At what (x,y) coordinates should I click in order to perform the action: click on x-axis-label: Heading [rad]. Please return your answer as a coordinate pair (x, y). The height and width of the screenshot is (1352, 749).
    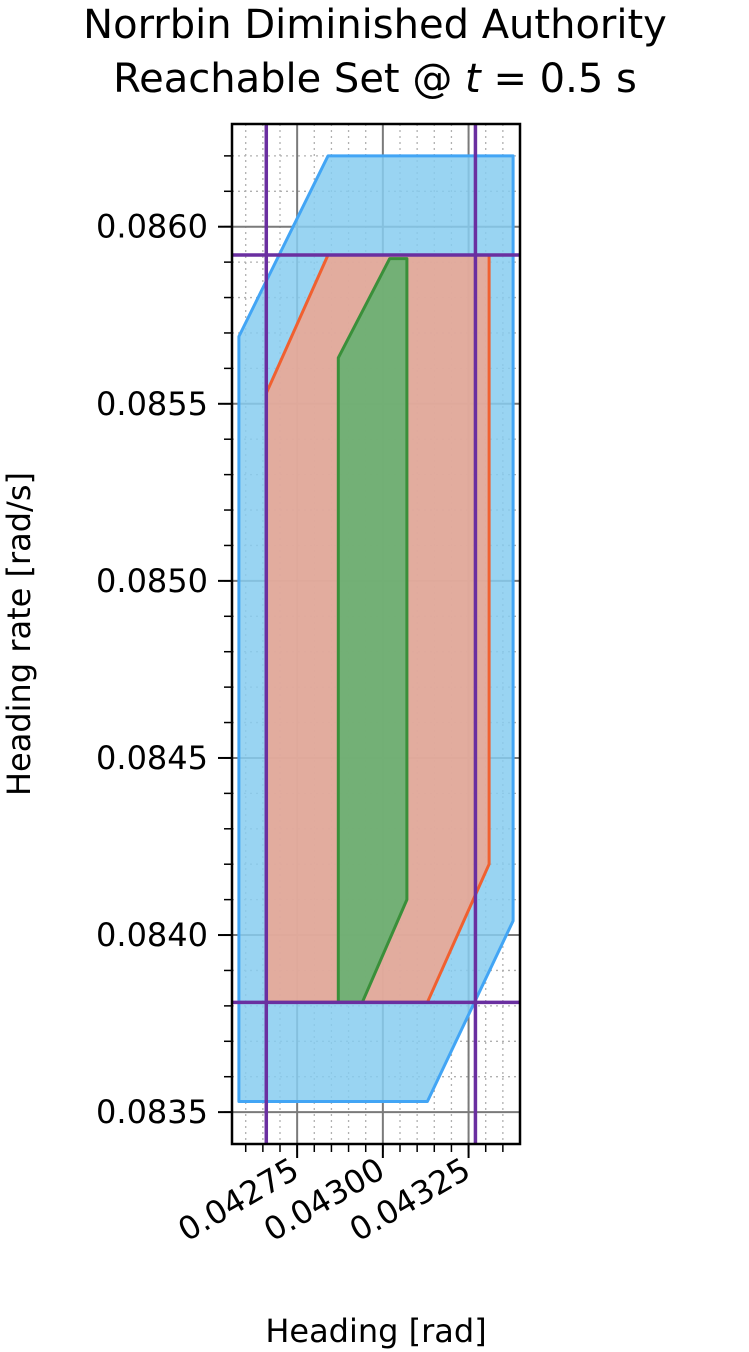
    Looking at the image, I should click on (375, 1331).